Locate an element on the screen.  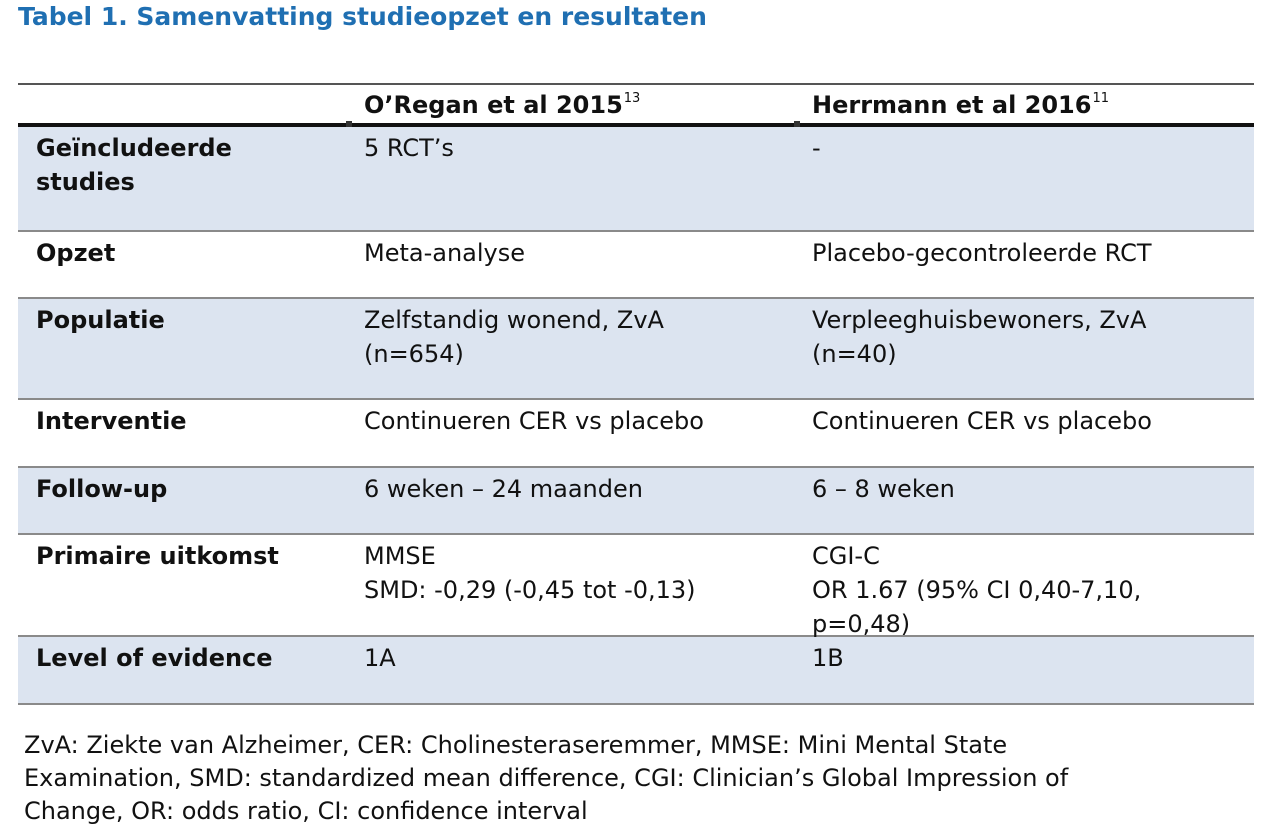
header-col-herrmann: Herrmann et al 201611 is located at coordinates (960, 105).